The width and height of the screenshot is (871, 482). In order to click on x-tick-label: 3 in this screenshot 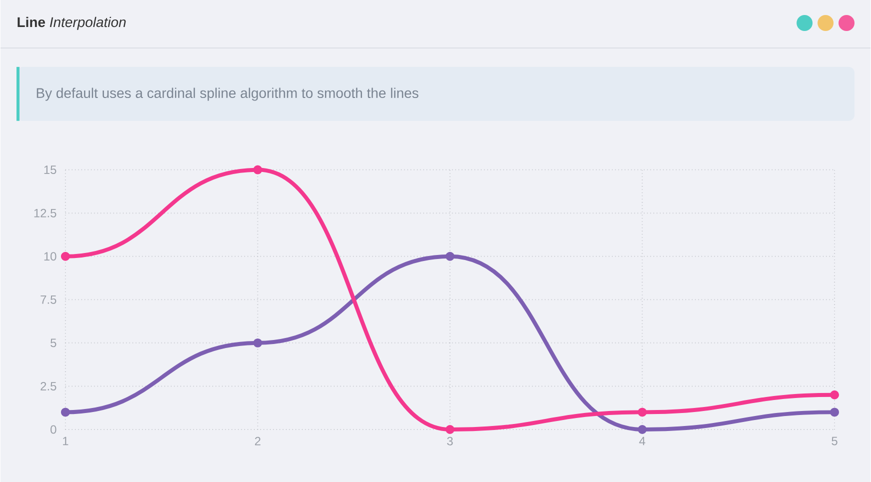, I will do `click(450, 441)`.